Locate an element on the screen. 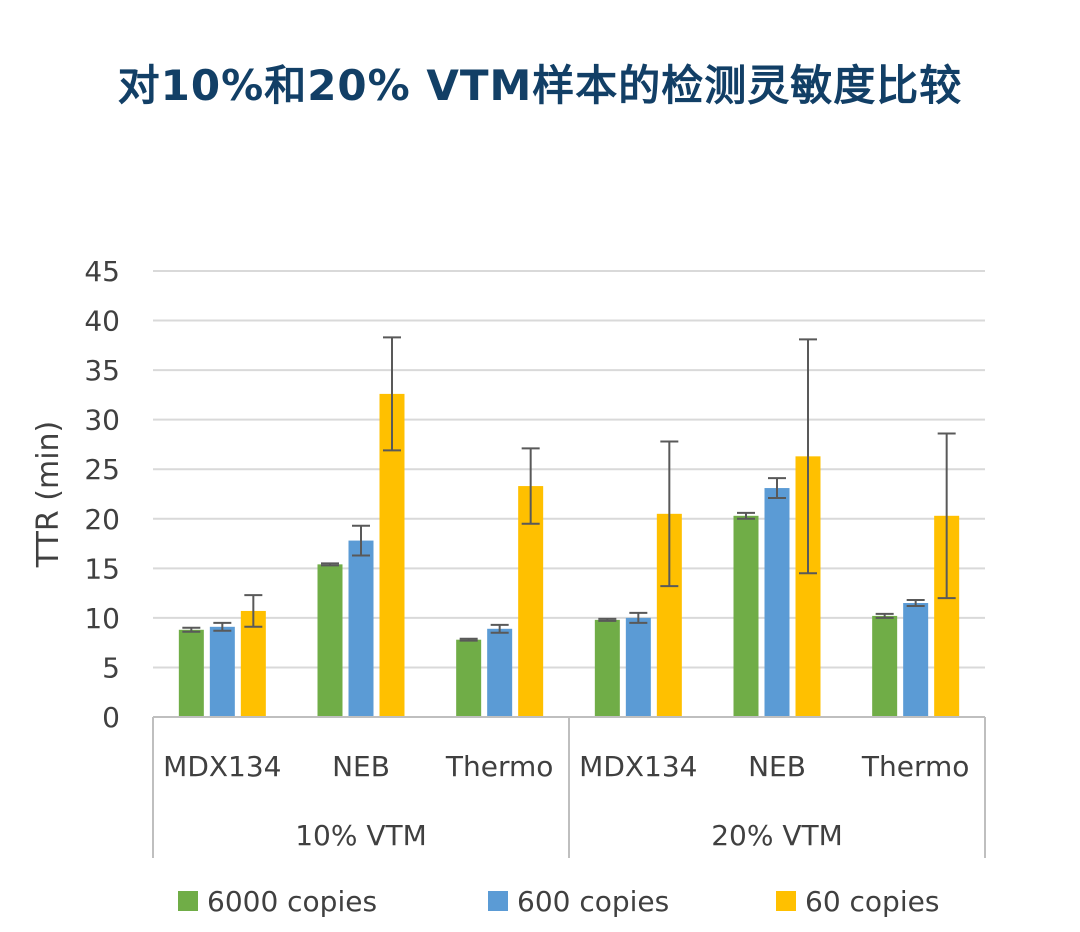 The image size is (1080, 932). y-tick-labels: 0 5 10 15 20 25 30 35 40 45 is located at coordinates (102, 494).